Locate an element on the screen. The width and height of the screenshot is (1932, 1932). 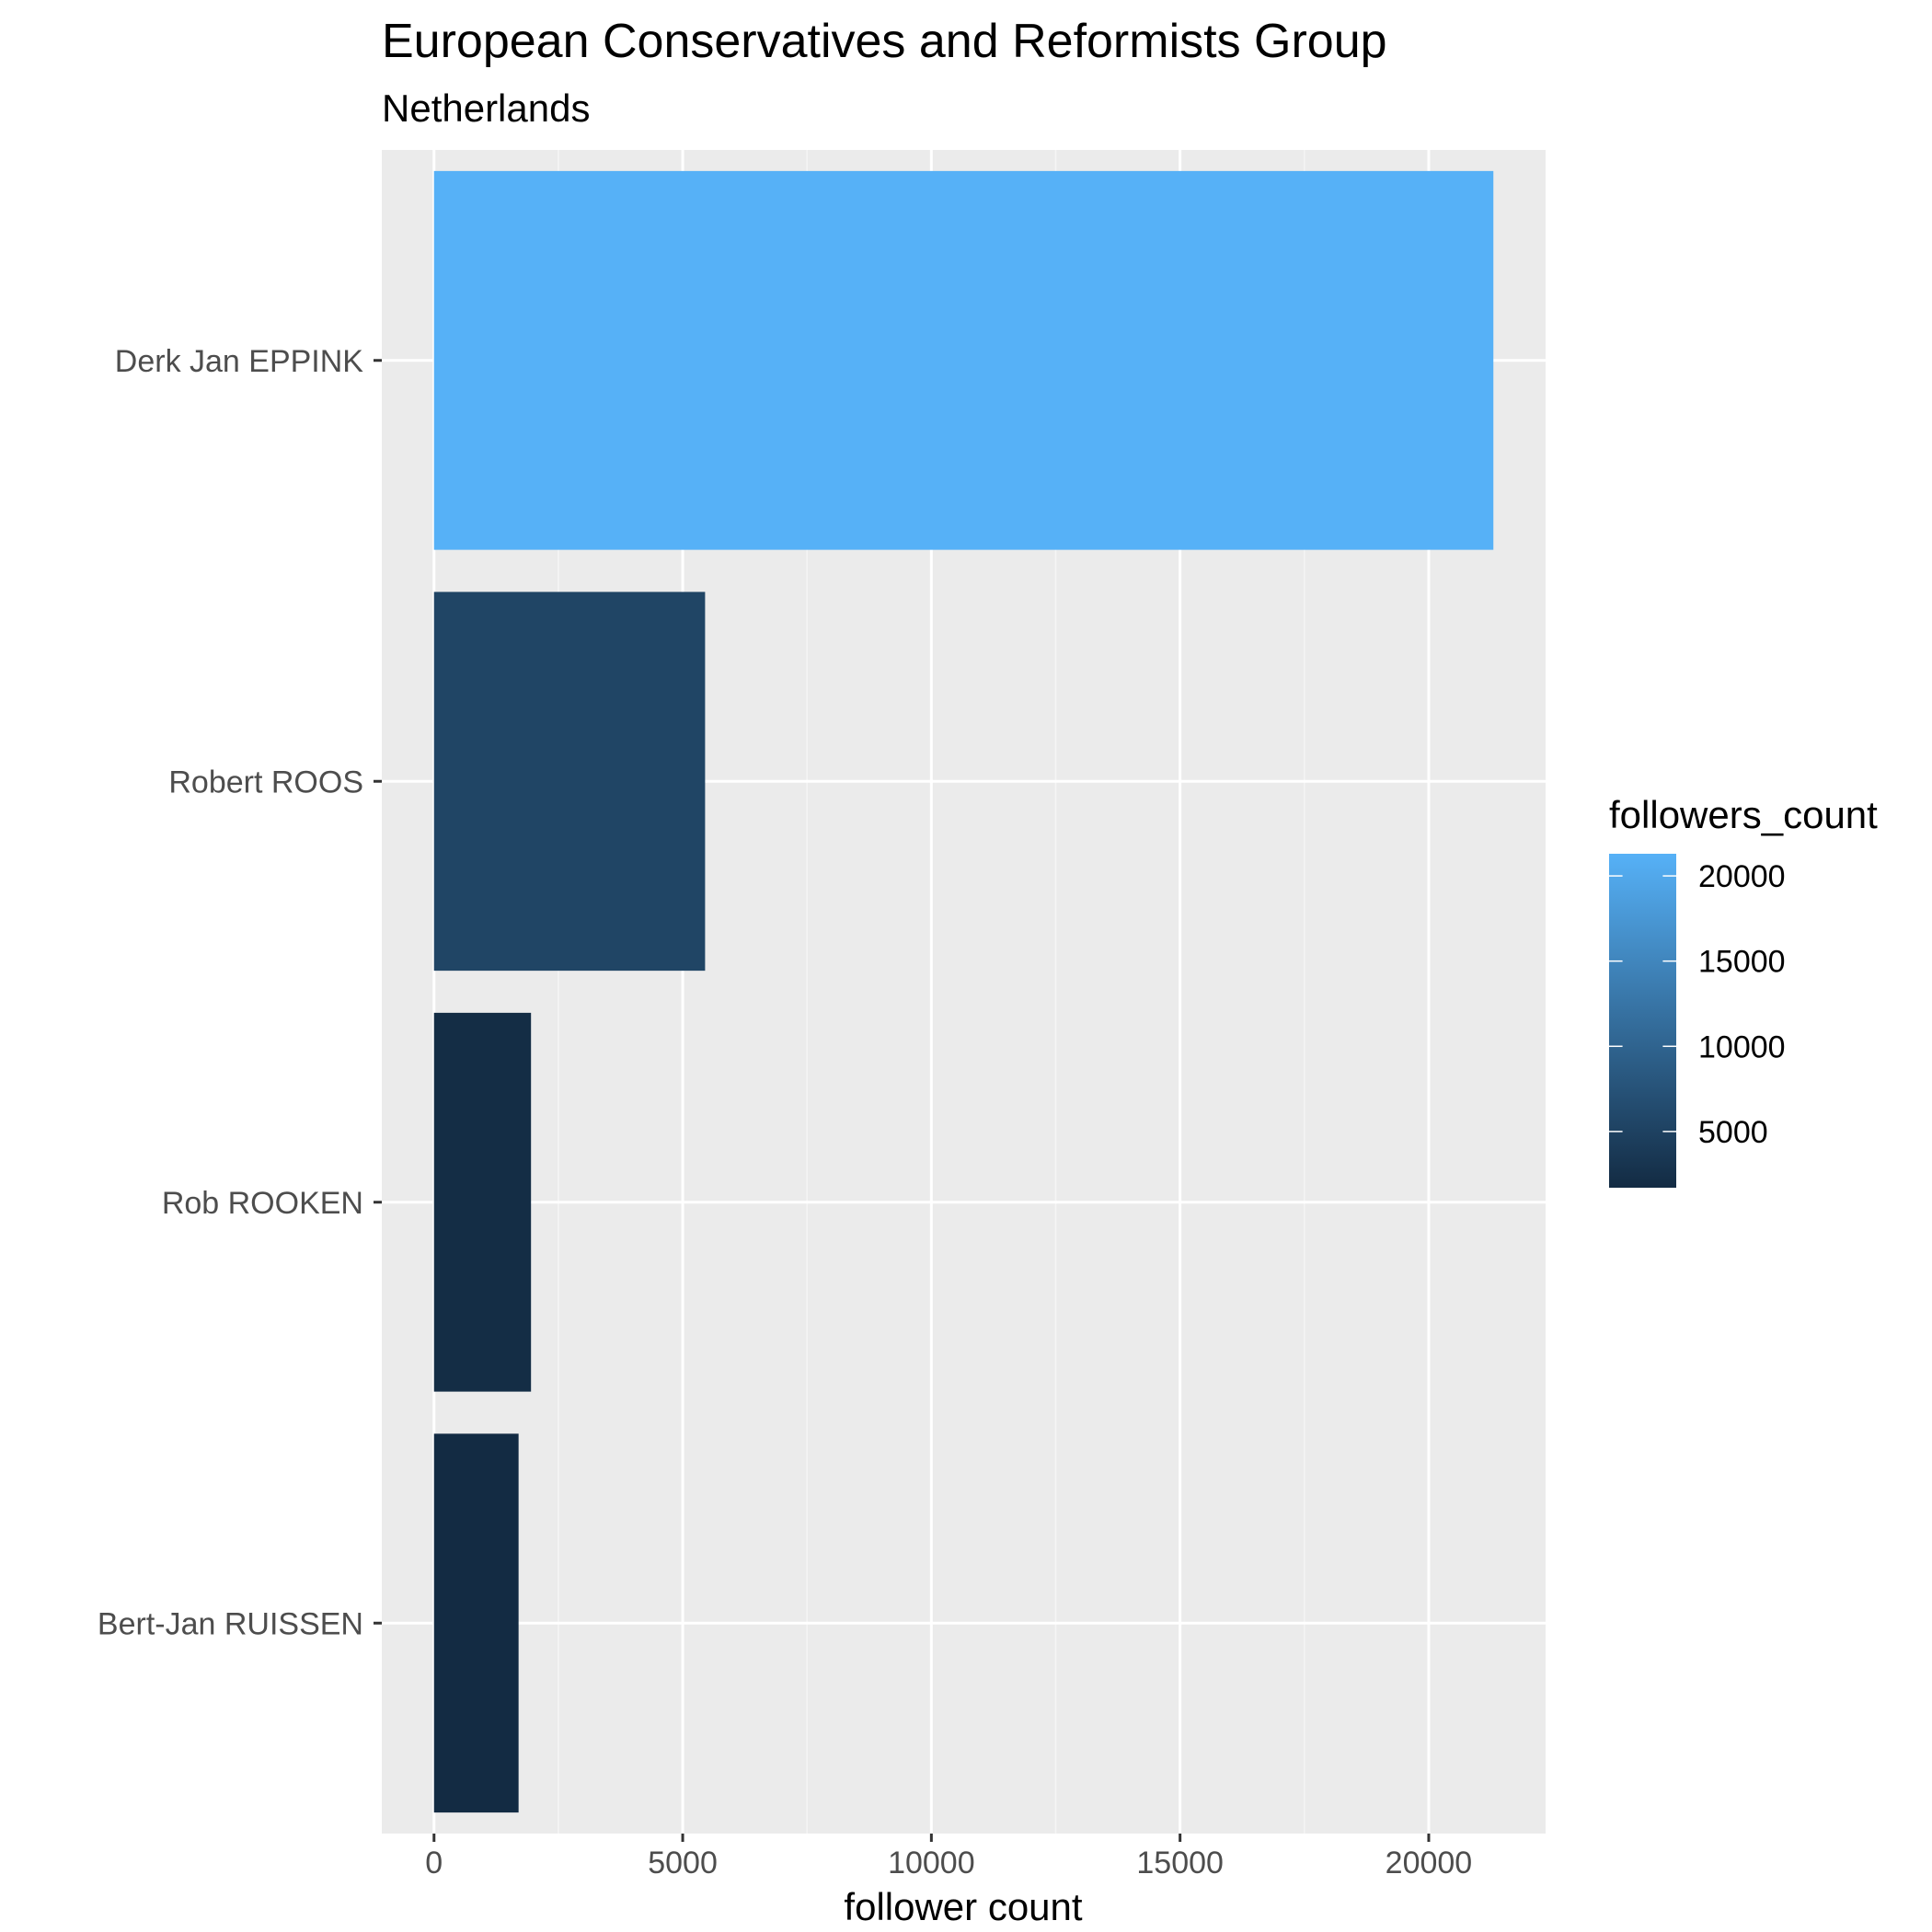
x-tick-label: 20000 is located at coordinates (1429, 1863).